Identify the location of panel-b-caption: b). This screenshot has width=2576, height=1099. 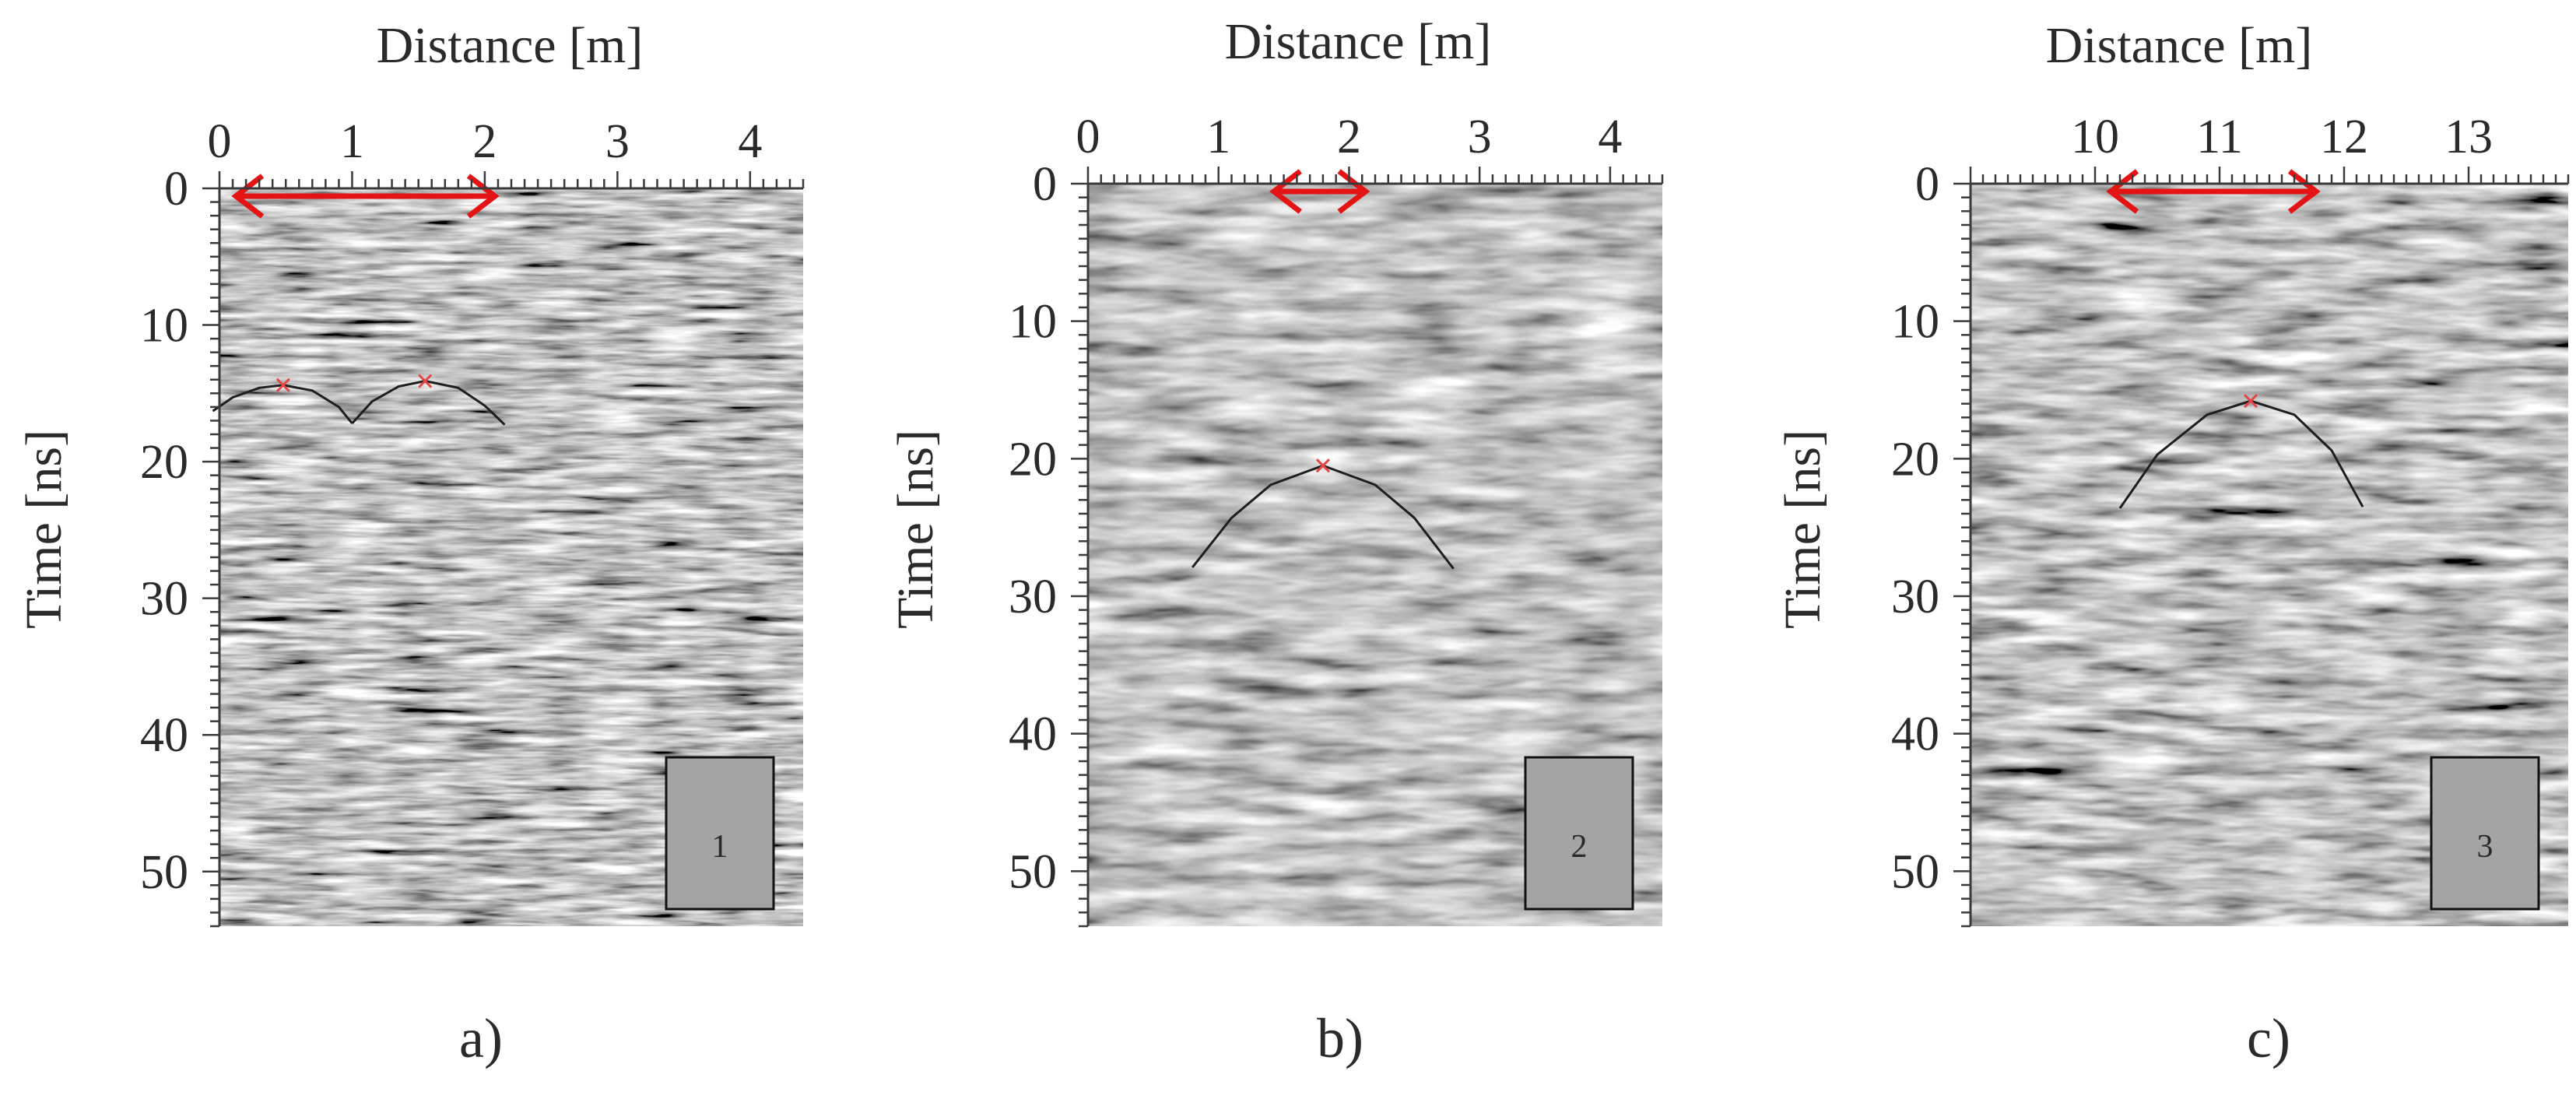
(1340, 1038).